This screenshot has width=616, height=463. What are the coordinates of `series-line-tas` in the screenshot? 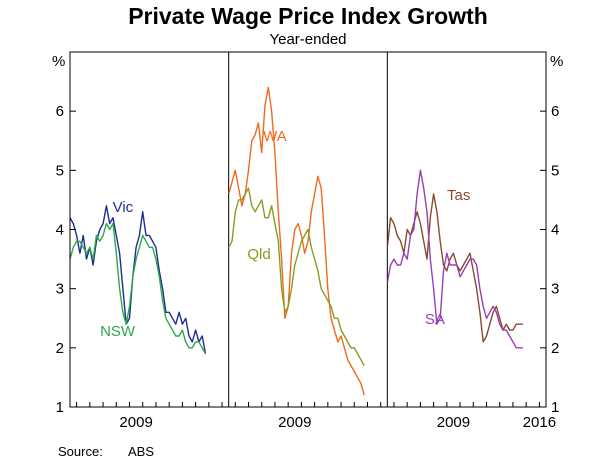 It's located at (455, 268).